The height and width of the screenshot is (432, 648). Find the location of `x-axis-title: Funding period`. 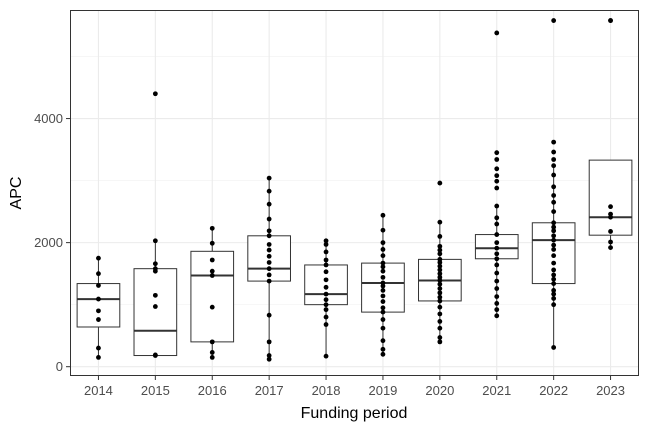

x-axis-title: Funding period is located at coordinates (354, 413).